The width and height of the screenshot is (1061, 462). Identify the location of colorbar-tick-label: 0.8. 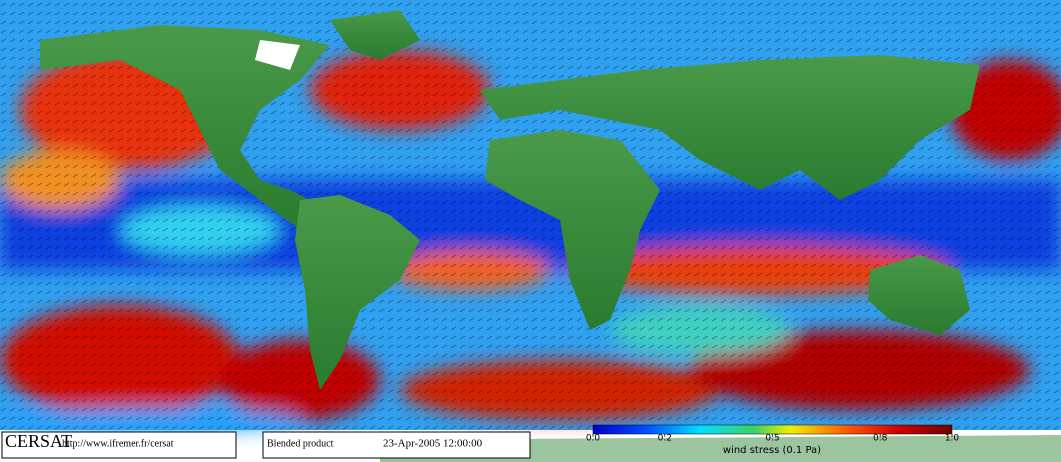
(880, 439).